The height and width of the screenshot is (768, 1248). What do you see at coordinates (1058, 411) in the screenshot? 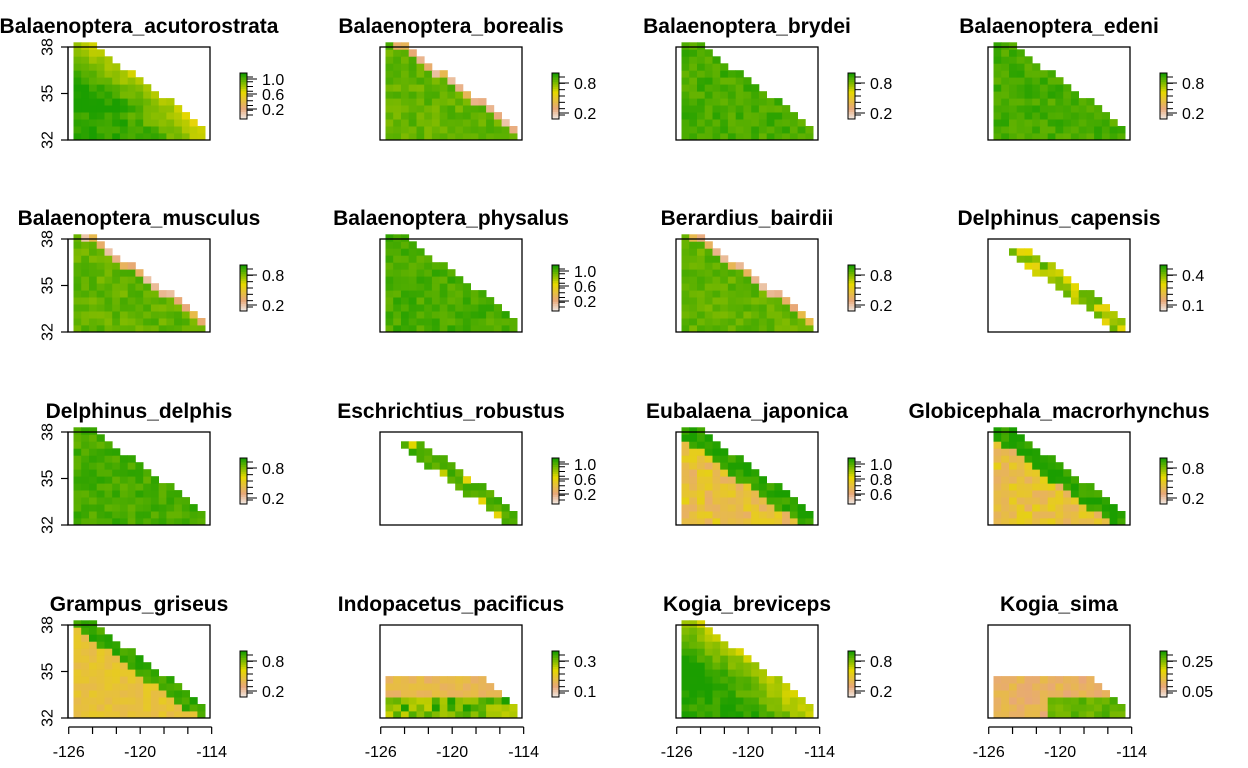
I see `panel-title: Globicephala_macrorhynchus` at bounding box center [1058, 411].